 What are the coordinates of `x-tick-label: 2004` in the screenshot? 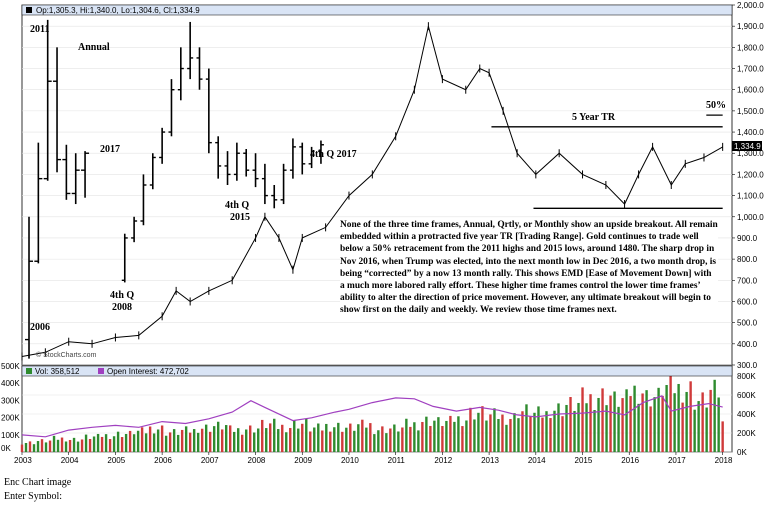 It's located at (70, 460).